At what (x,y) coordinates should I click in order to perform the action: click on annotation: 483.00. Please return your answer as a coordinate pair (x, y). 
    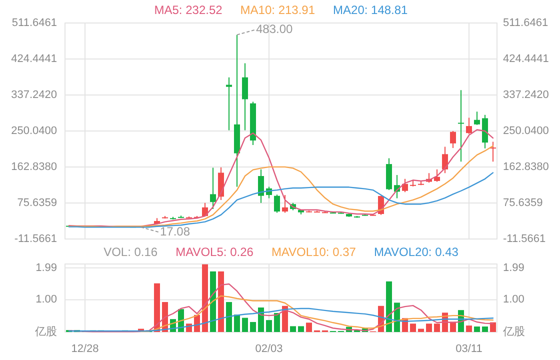
    Looking at the image, I should click on (275, 29).